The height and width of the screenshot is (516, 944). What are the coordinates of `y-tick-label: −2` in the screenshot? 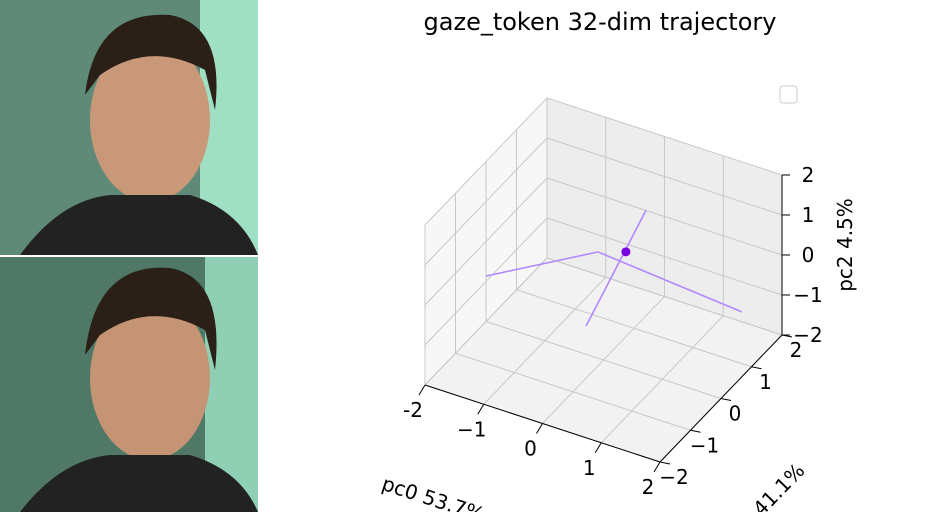 It's located at (673, 477).